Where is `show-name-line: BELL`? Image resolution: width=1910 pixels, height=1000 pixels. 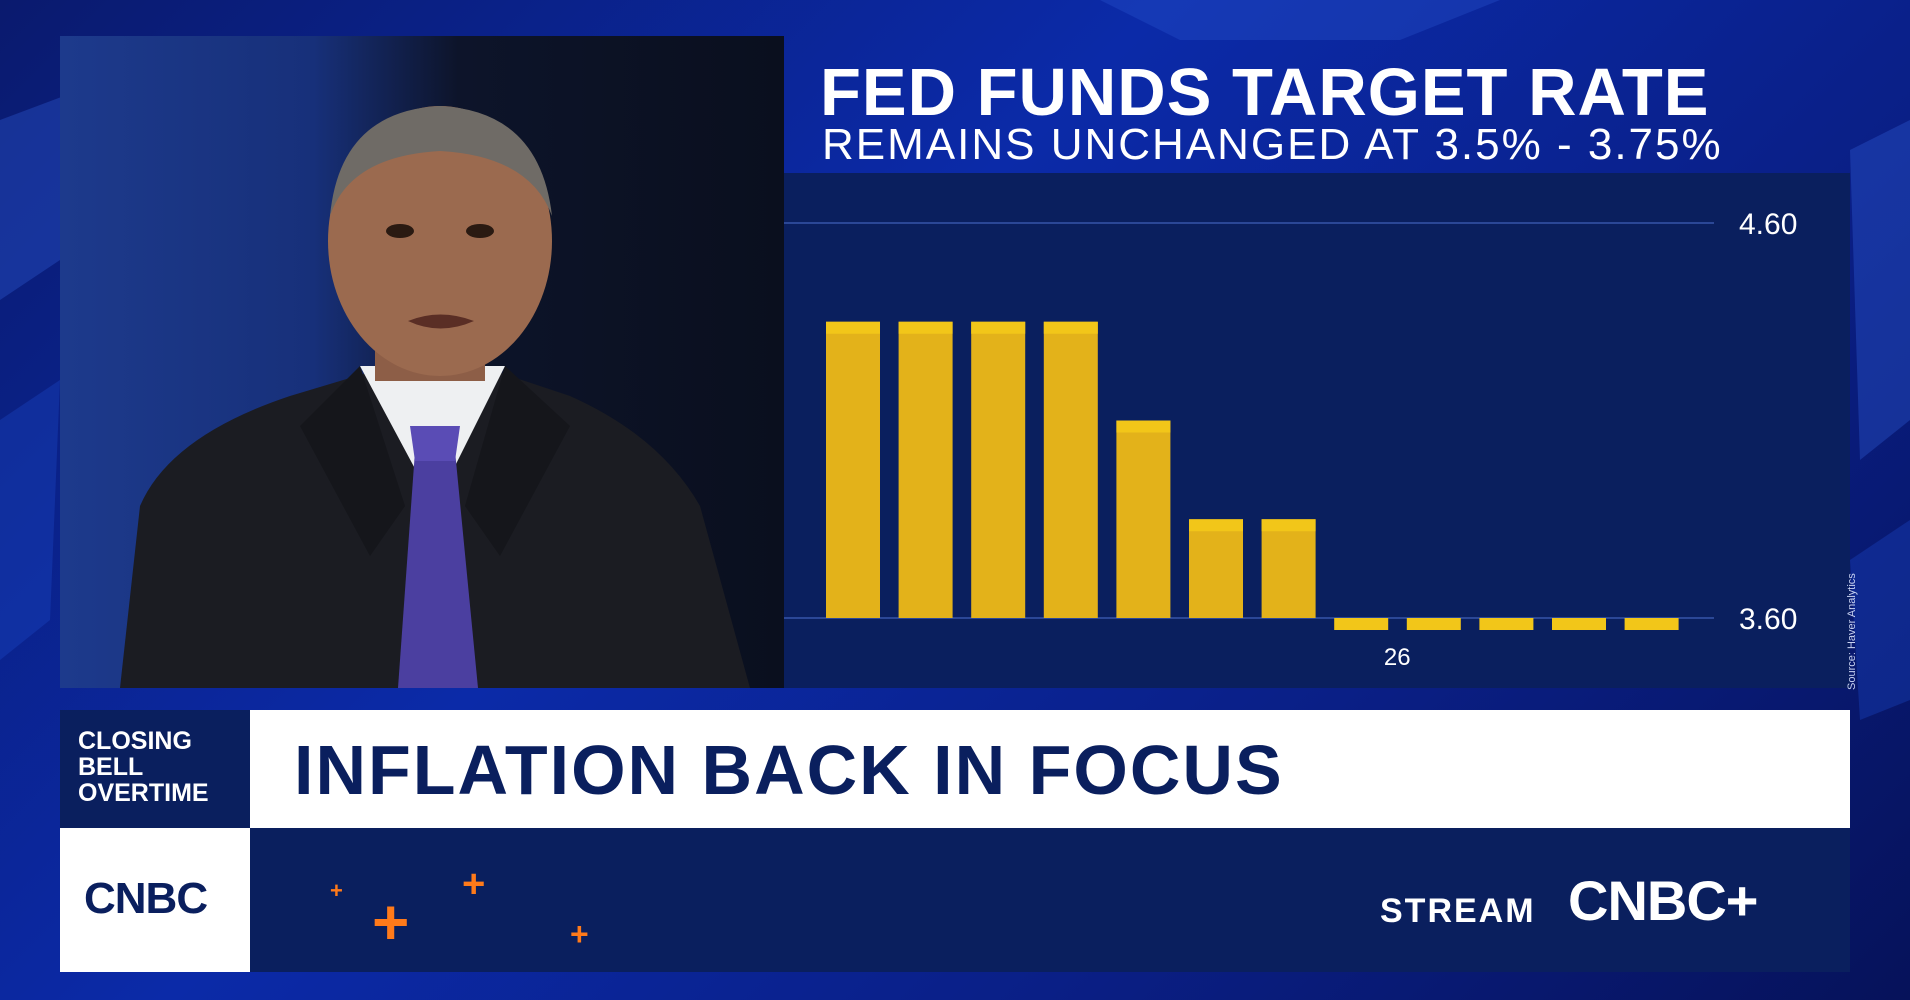
show-name-line: BELL is located at coordinates (111, 767).